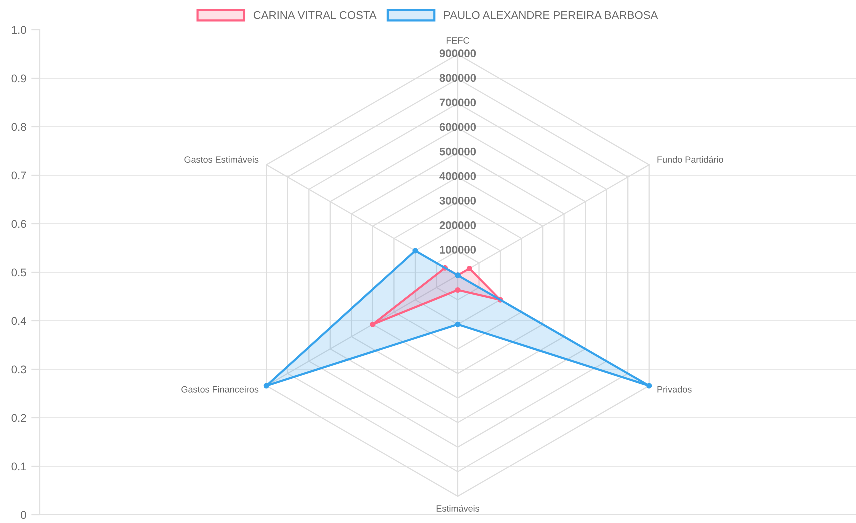 The height and width of the screenshot is (523, 856). Describe the element at coordinates (458, 102) in the screenshot. I see `y-tick-label: 700000` at that location.